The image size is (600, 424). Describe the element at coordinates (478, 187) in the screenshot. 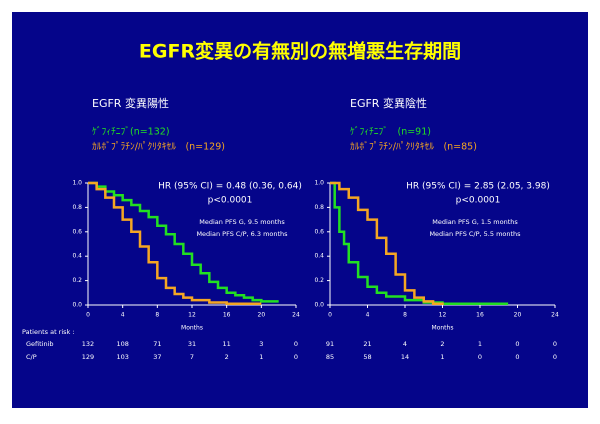

I see `annotation: HR (95% CI) = 2.85 (2.05, 3.98)` at that location.